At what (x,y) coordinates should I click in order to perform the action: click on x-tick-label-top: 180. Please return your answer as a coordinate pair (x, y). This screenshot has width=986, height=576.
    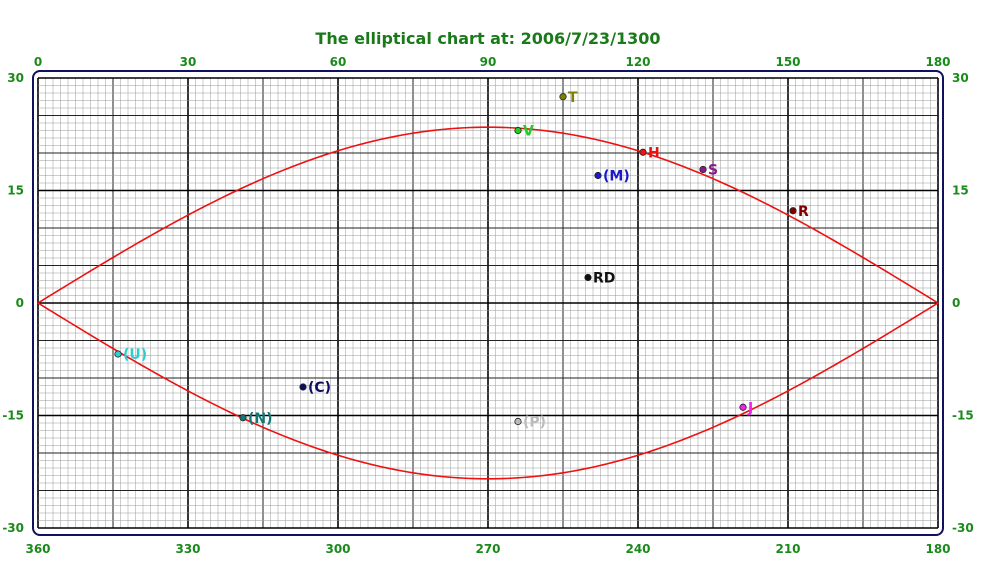
    Looking at the image, I should click on (937, 62).